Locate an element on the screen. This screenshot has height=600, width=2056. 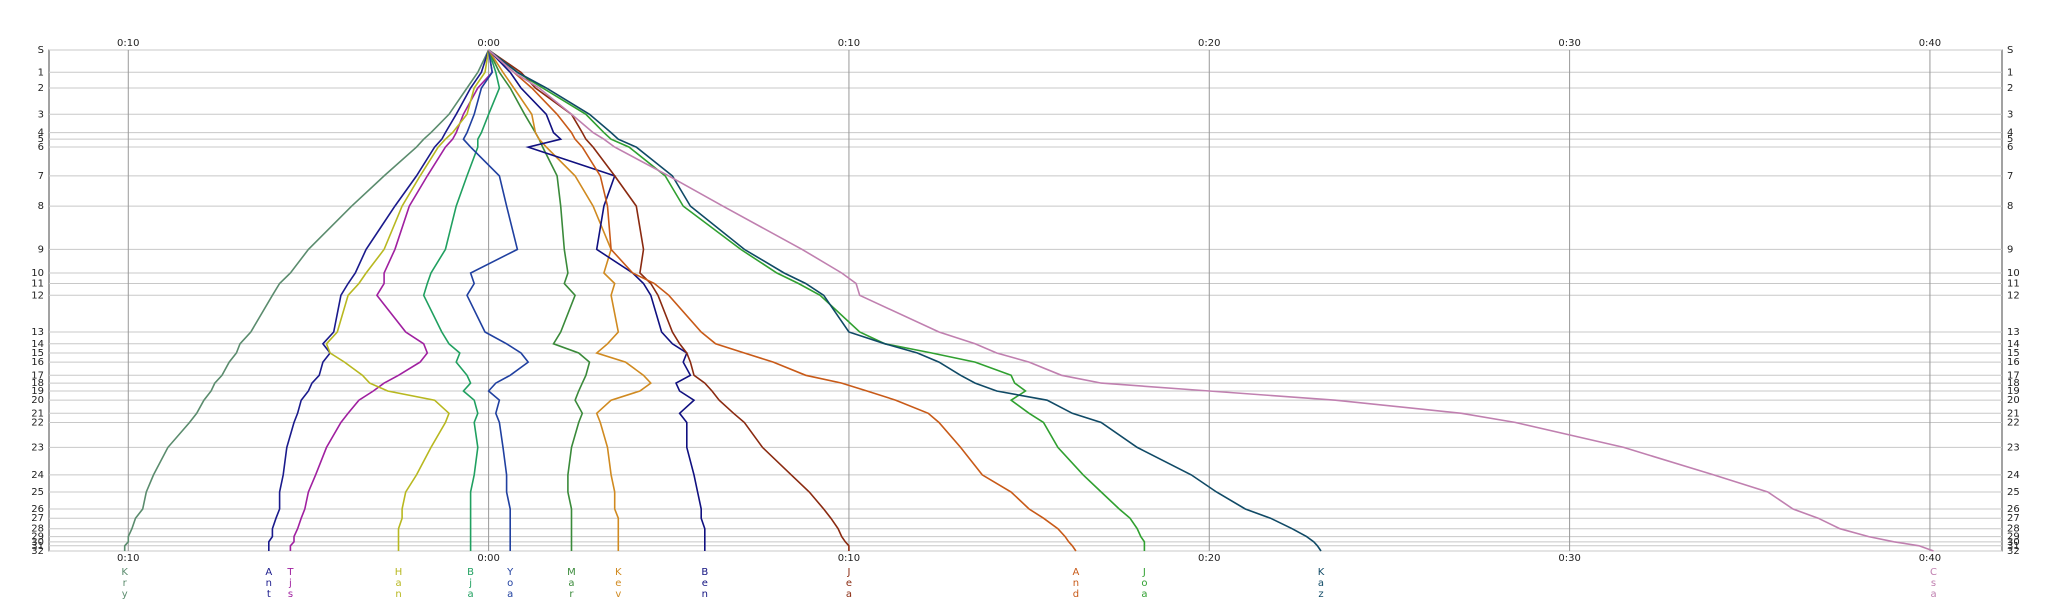
y-tick-label-right: 18 is located at coordinates (2013, 383).